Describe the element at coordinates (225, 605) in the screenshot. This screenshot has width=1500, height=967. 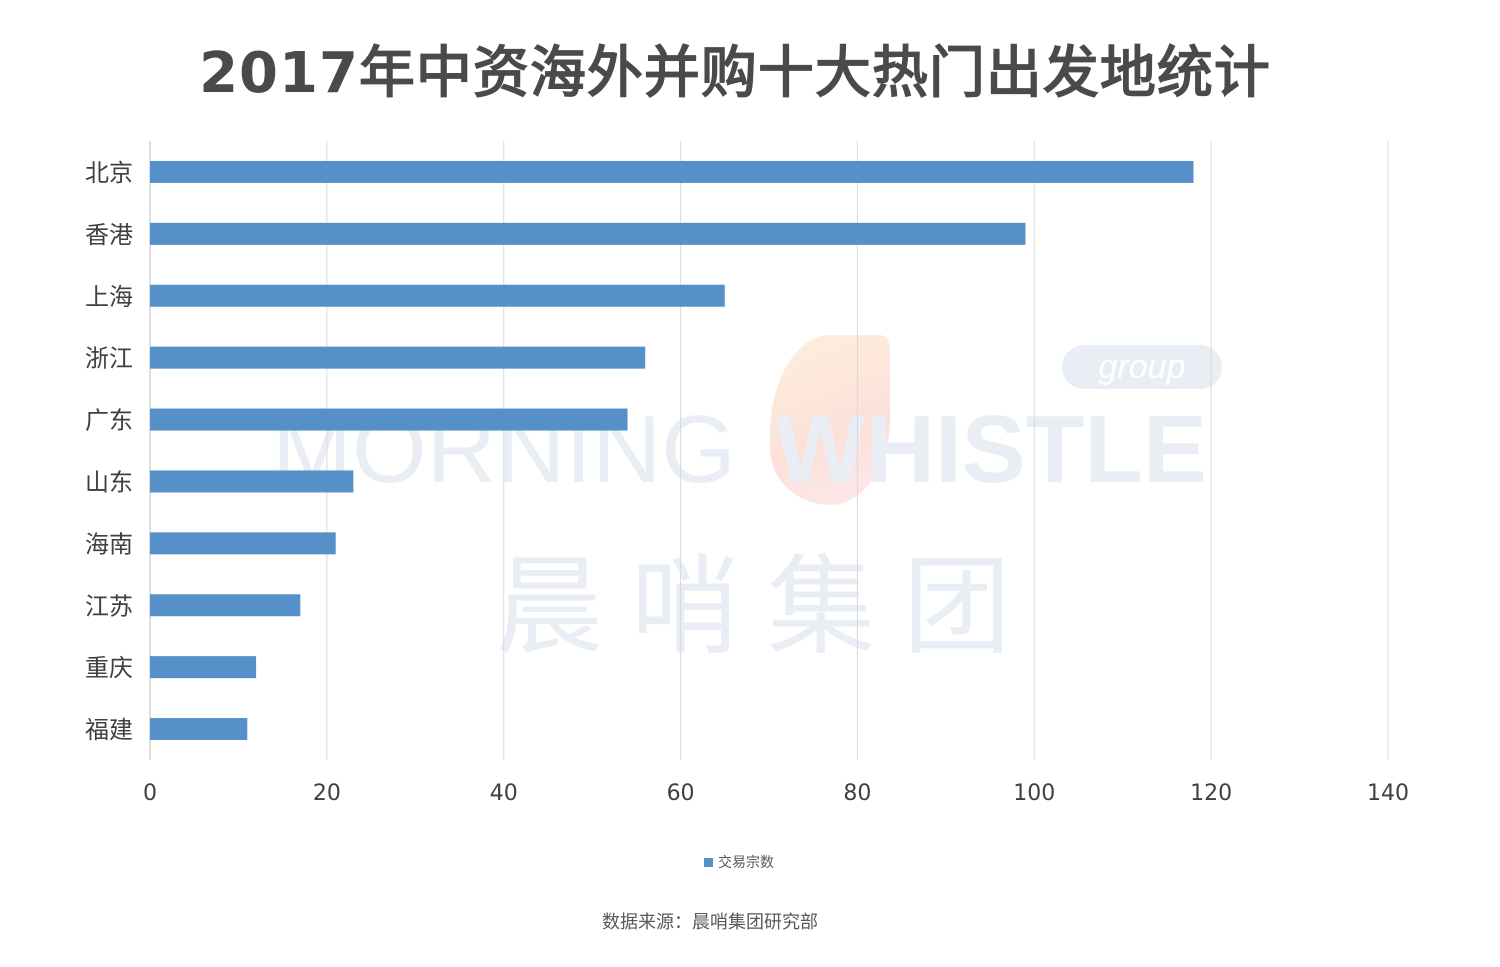
I see `bar-江苏` at that location.